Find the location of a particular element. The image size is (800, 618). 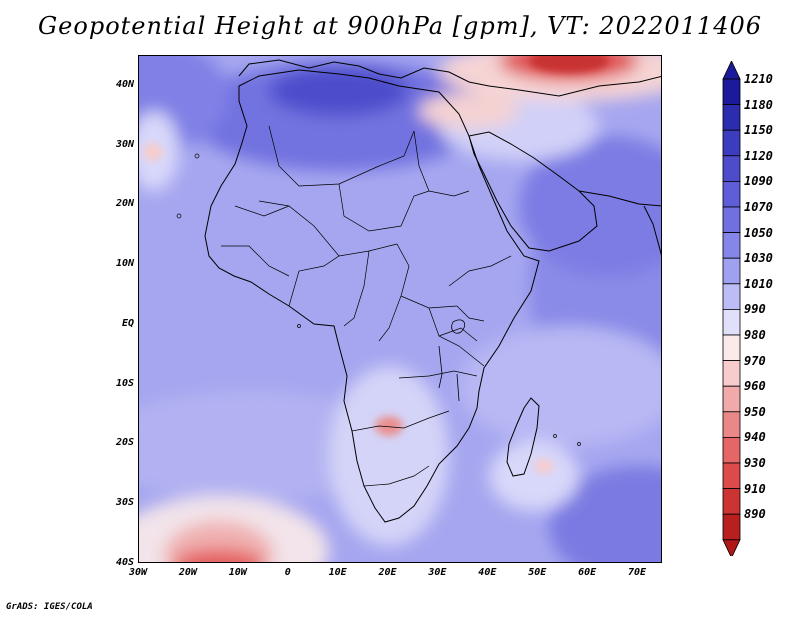

credit-text: GrADS: IGES/COLA is located at coordinates (49, 607).